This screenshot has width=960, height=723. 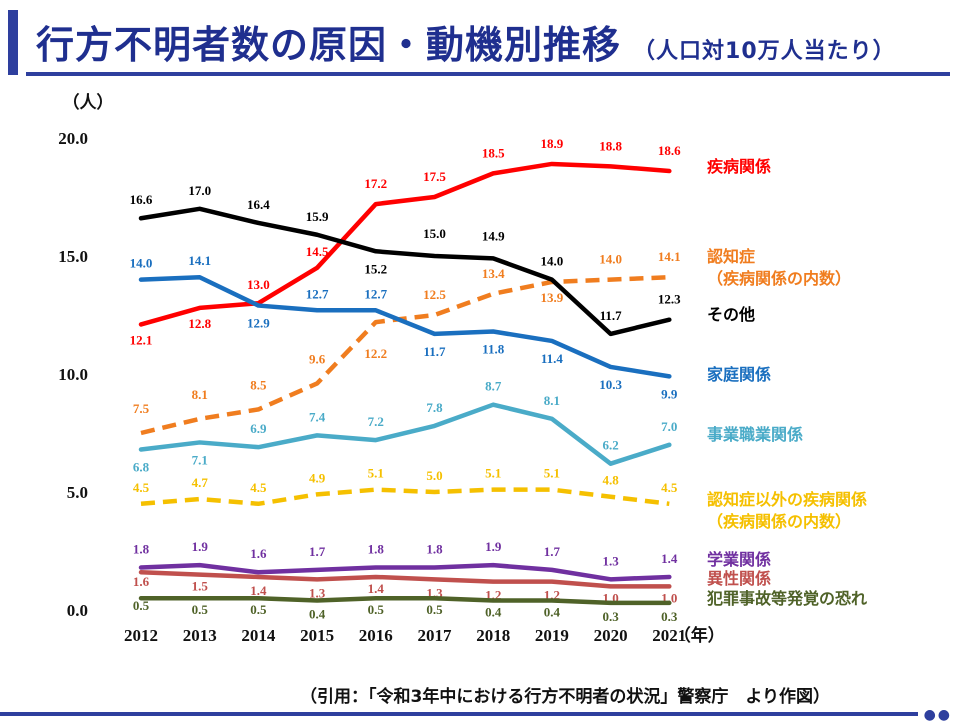 What do you see at coordinates (937, 715) in the screenshot?
I see `footer-dots: ●●` at bounding box center [937, 715].